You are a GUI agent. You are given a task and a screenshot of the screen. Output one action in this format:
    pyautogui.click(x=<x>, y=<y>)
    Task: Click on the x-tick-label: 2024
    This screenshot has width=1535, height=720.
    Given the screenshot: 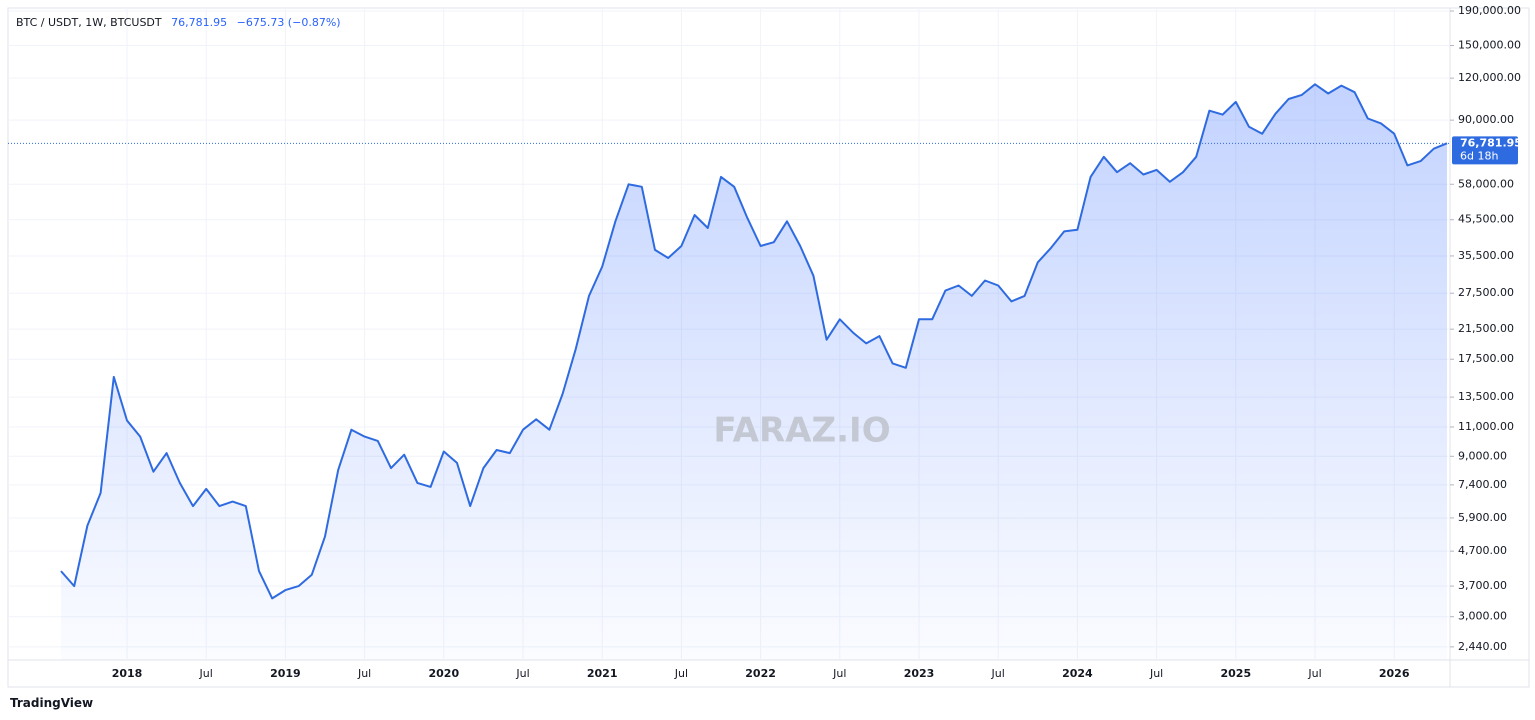 What is the action you would take?
    pyautogui.click(x=1077, y=673)
    